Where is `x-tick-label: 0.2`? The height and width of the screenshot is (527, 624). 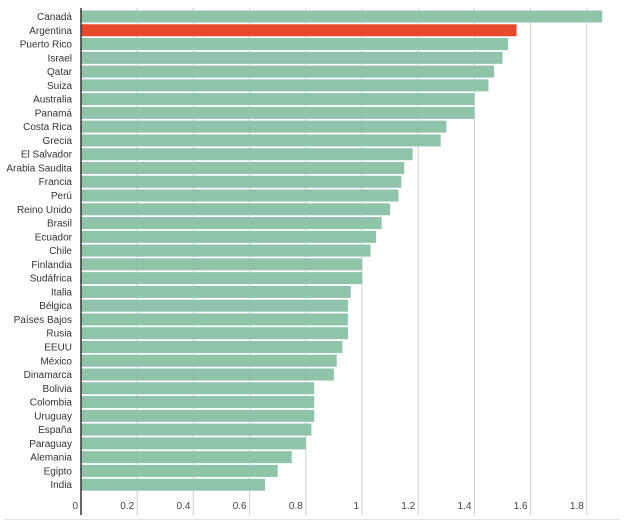 x-tick-label: 0.2 is located at coordinates (127, 506).